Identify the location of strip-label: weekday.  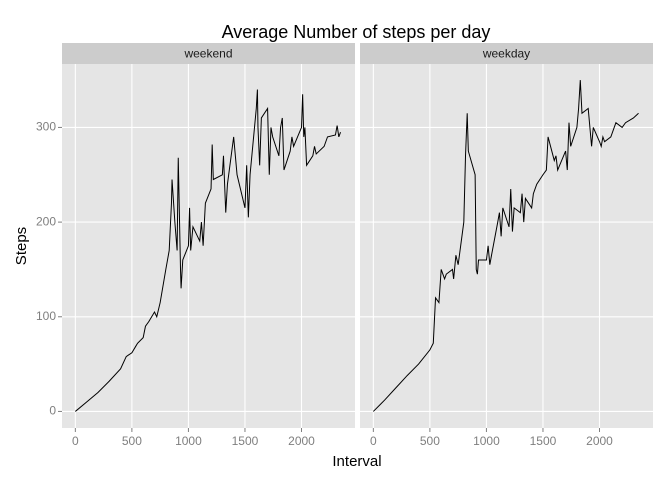
(506, 54).